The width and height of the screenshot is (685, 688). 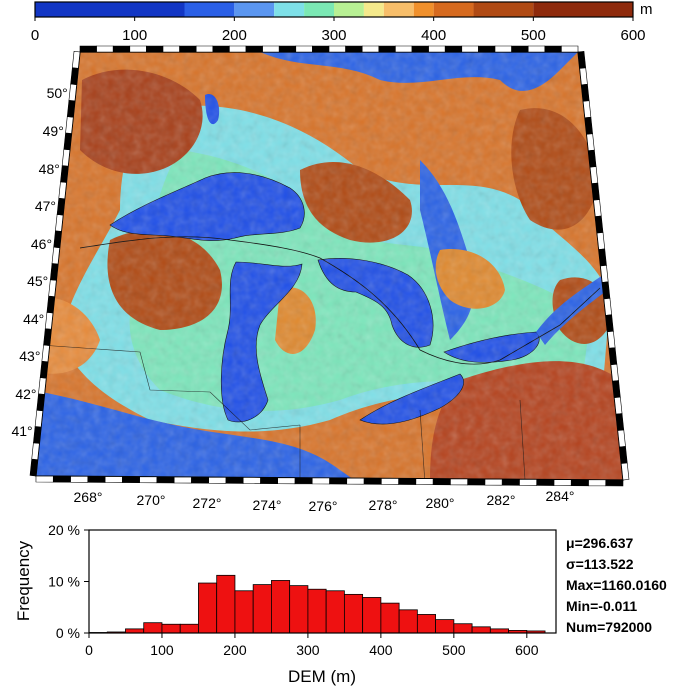 I want to click on longitude-label: 268°, so click(x=88, y=497).